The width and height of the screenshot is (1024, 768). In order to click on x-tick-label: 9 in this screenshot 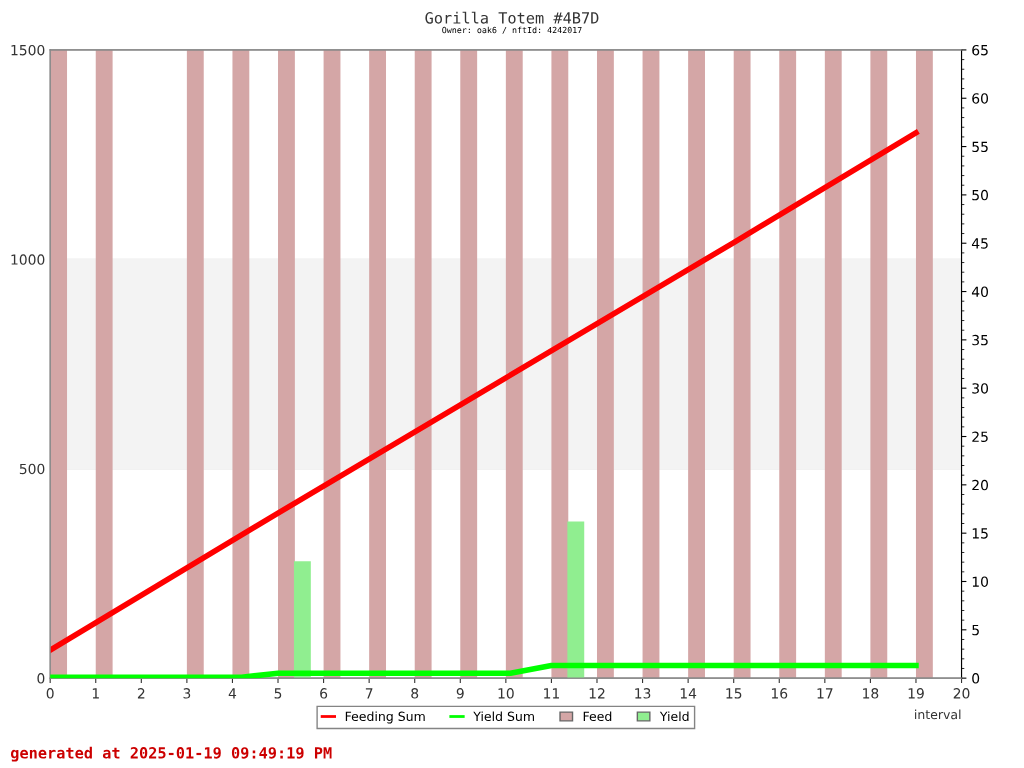, I will do `click(460, 693)`.